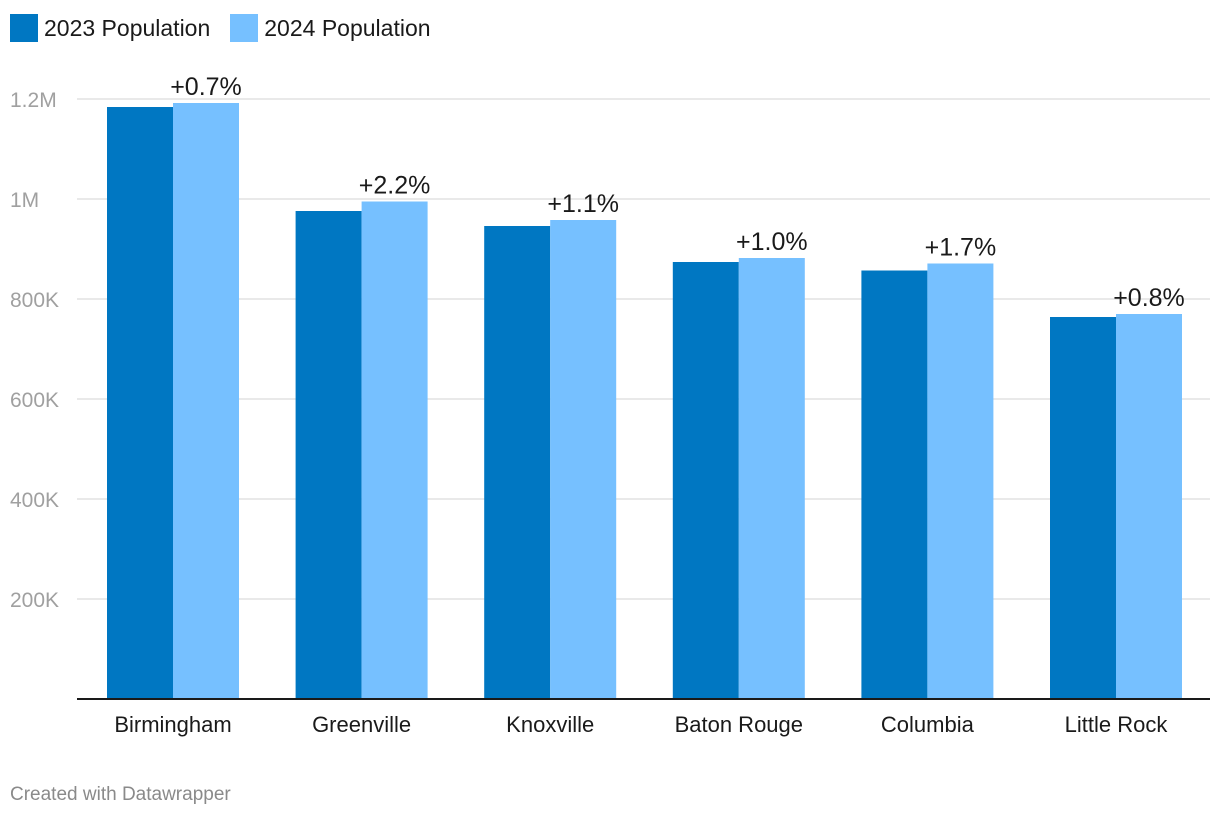  I want to click on legend-label-2023: 2023 Population, so click(127, 27).